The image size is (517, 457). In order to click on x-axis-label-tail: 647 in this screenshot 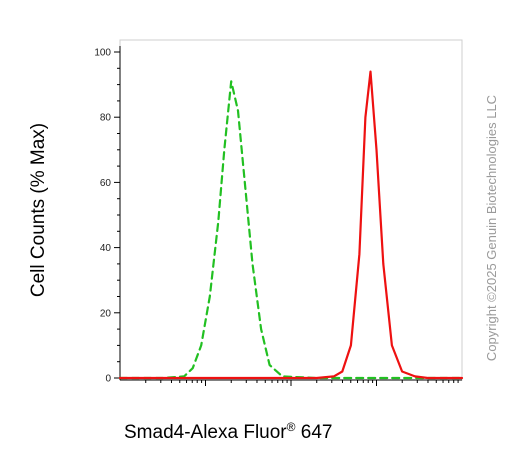, I will do `click(313, 432)`.